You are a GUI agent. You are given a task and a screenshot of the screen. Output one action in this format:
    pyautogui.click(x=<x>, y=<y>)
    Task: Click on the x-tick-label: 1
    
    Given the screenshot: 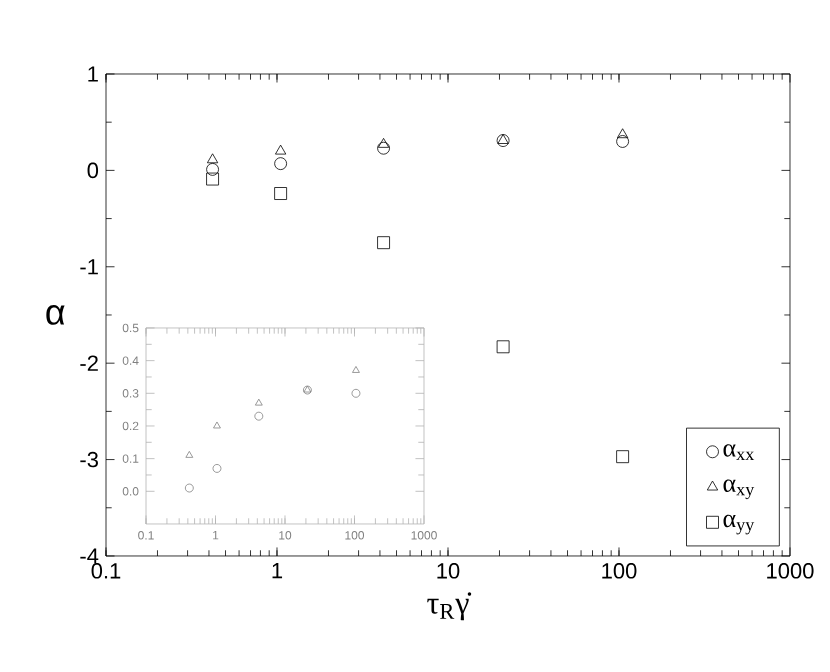 What is the action you would take?
    pyautogui.click(x=277, y=571)
    